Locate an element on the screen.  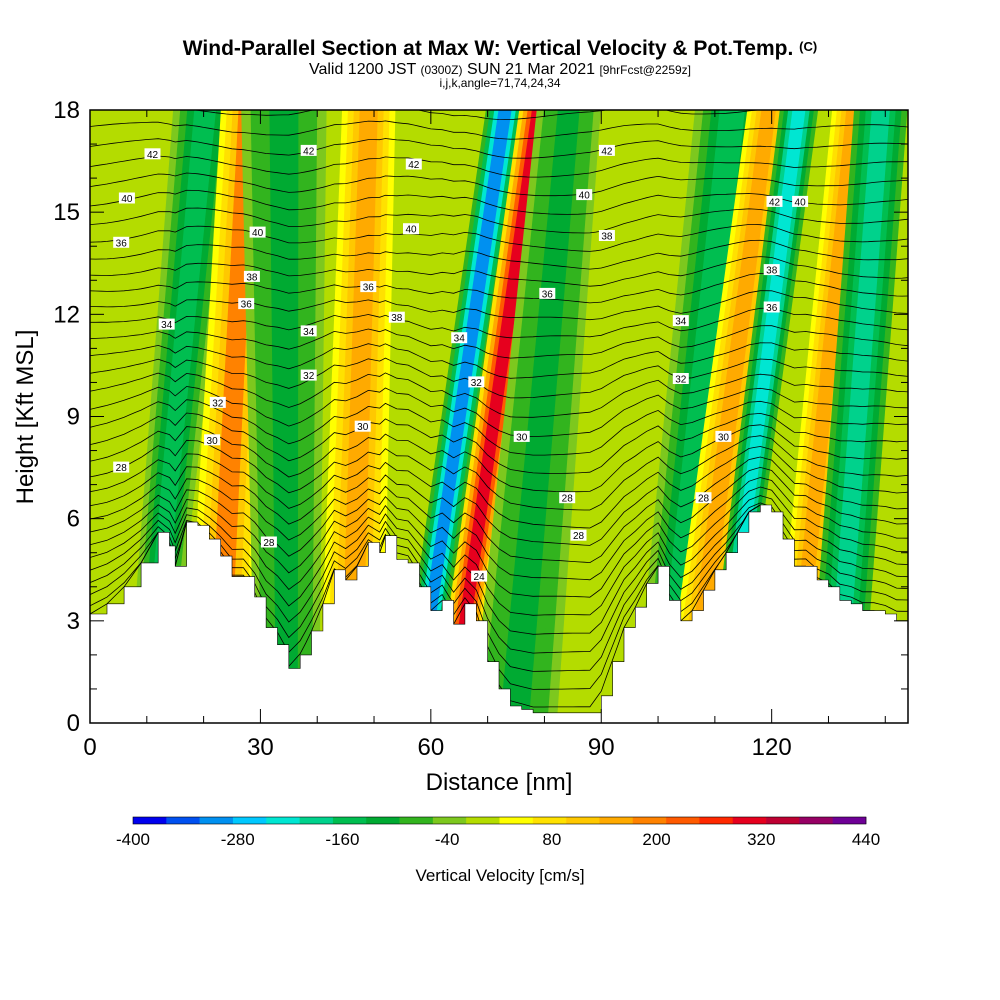
forecast-info: [9hrFcst@2259z] is located at coordinates (645, 70).